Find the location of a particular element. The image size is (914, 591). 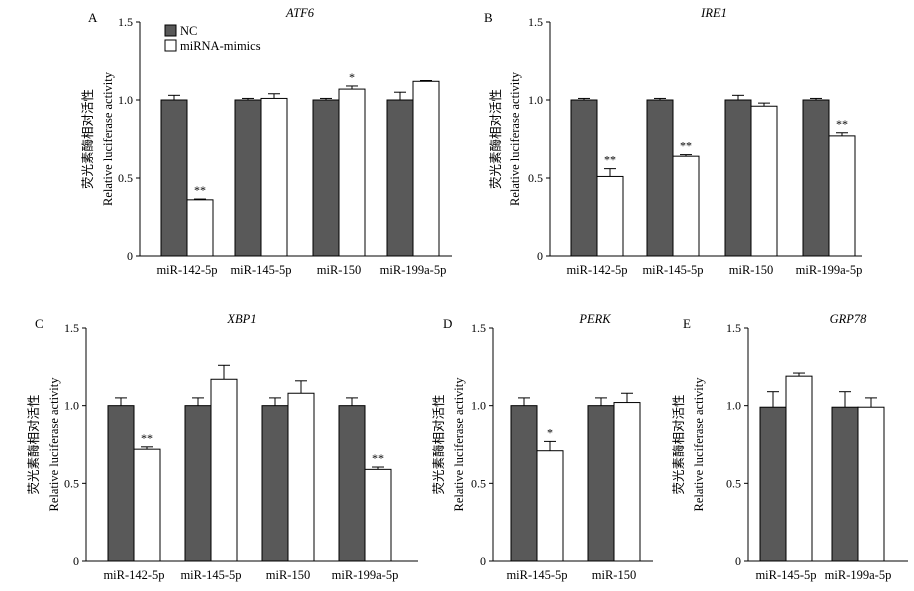

panel-letter: B is located at coordinates (488, 17).